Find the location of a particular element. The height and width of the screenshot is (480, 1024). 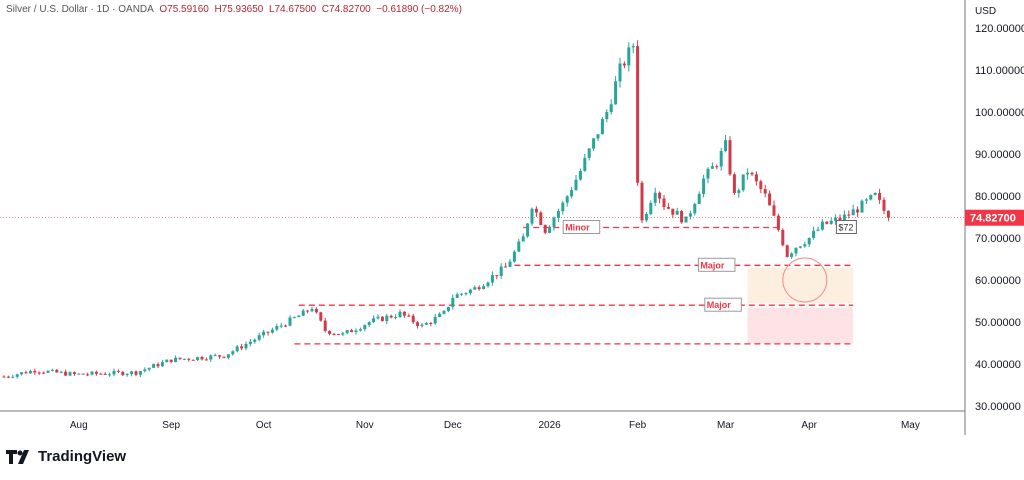

time-tick-label: 2026 is located at coordinates (549, 425).